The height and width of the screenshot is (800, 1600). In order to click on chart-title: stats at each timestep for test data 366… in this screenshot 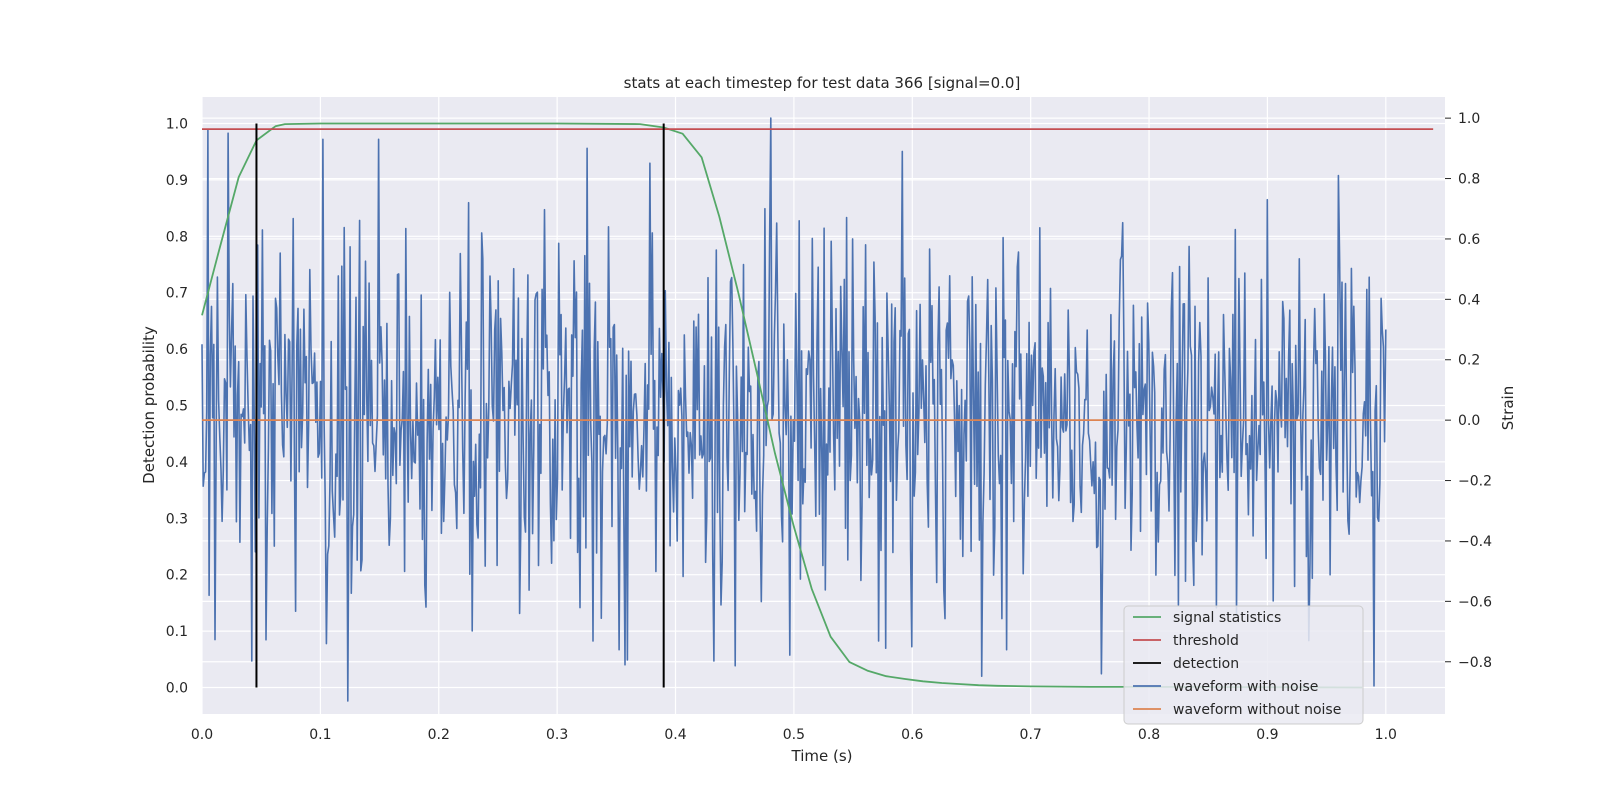, I will do `click(822, 83)`.